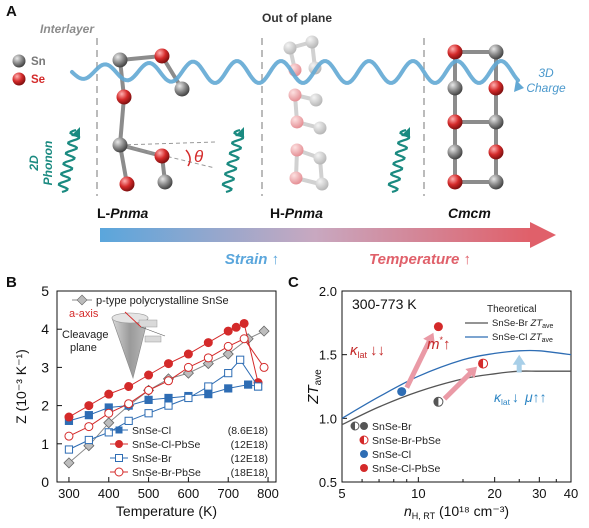  What do you see at coordinates (38, 80) in the screenshot?
I see `legend-se-label: Se` at bounding box center [38, 80].